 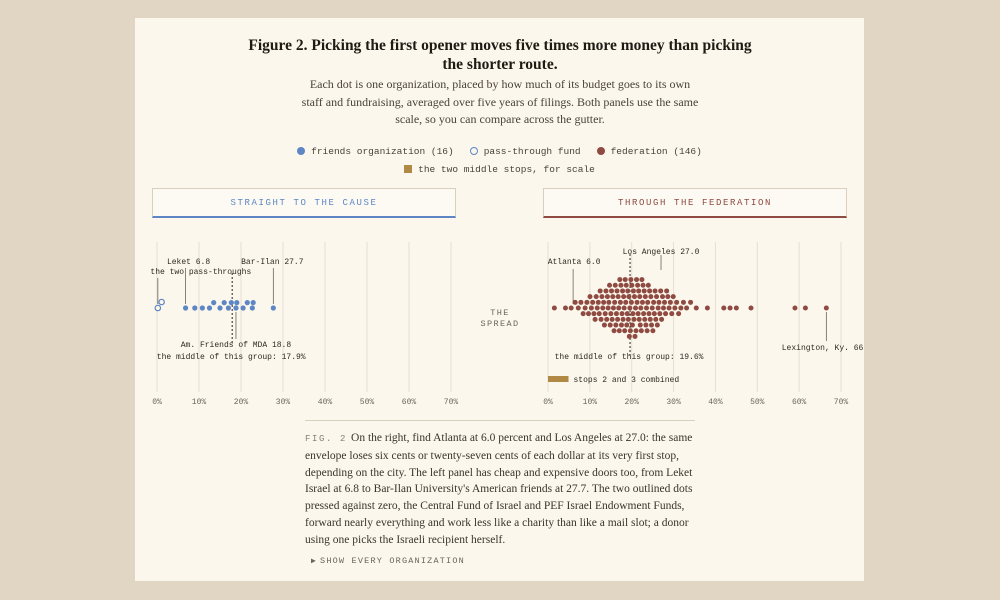 What do you see at coordinates (236, 345) in the screenshot?
I see `left-annotation-label: Am. Friends of MDA 18.8` at bounding box center [236, 345].